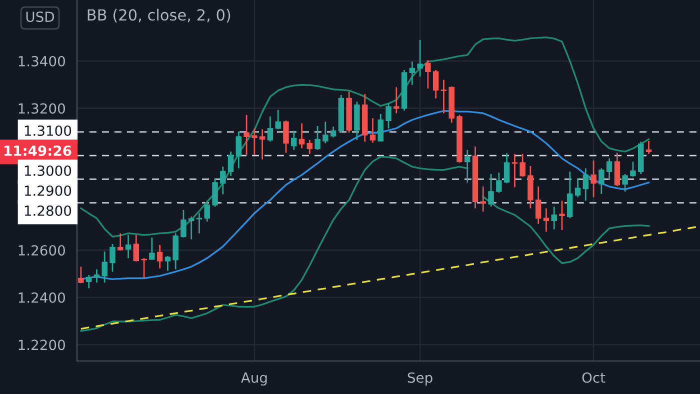  Describe the element at coordinates (48, 190) in the screenshot. I see `ref-line-label: 1.2900` at that location.